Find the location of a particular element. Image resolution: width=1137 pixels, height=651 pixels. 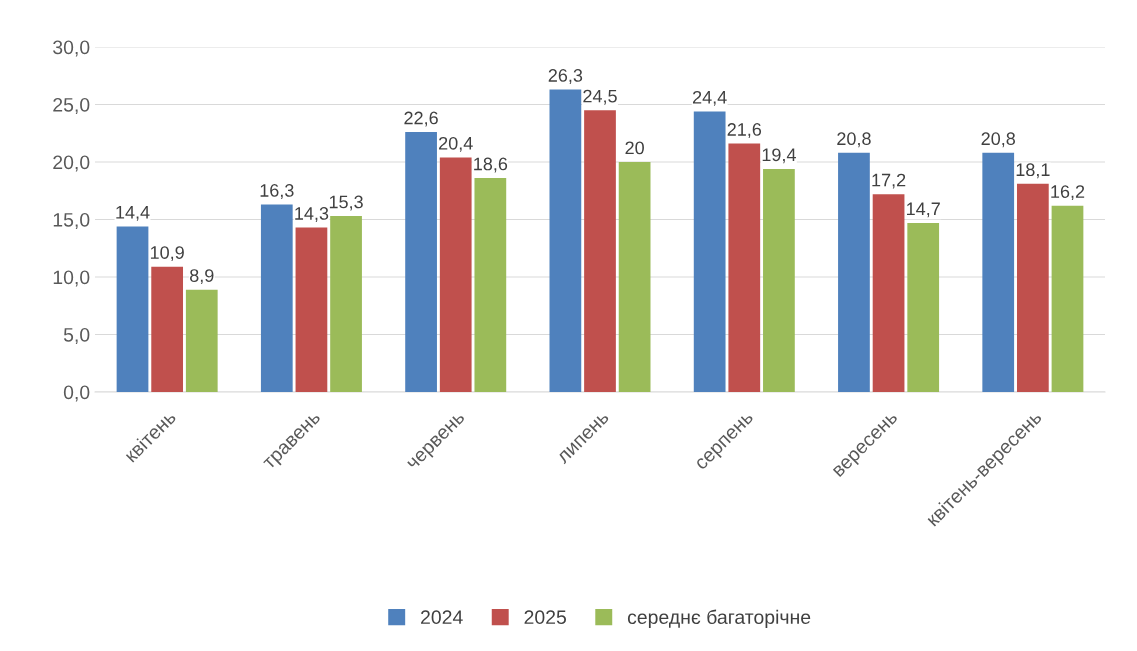

data-label: 18,6 is located at coordinates (491, 165).